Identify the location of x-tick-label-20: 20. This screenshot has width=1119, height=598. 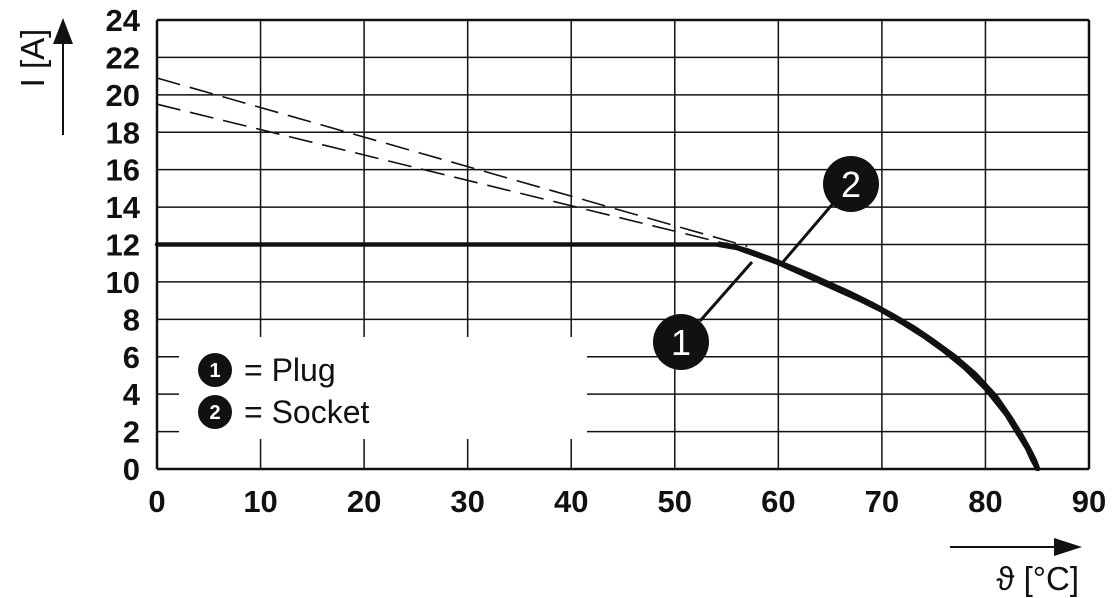
(364, 501).